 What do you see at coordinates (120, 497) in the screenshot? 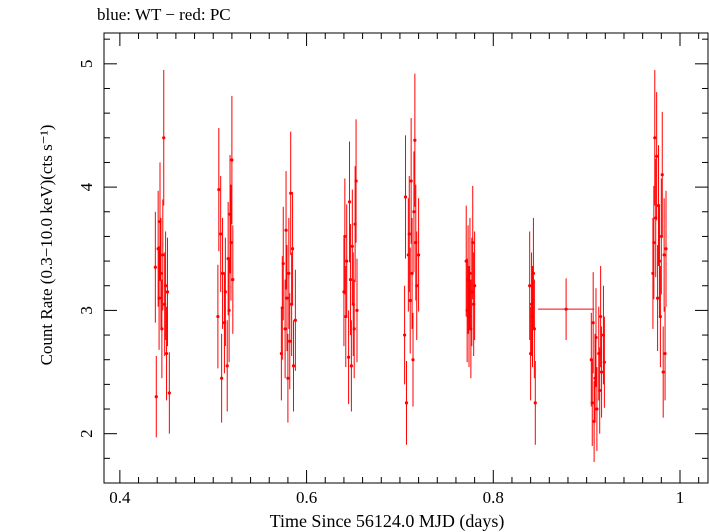
I see `x-tick-label: 0.4` at bounding box center [120, 497].